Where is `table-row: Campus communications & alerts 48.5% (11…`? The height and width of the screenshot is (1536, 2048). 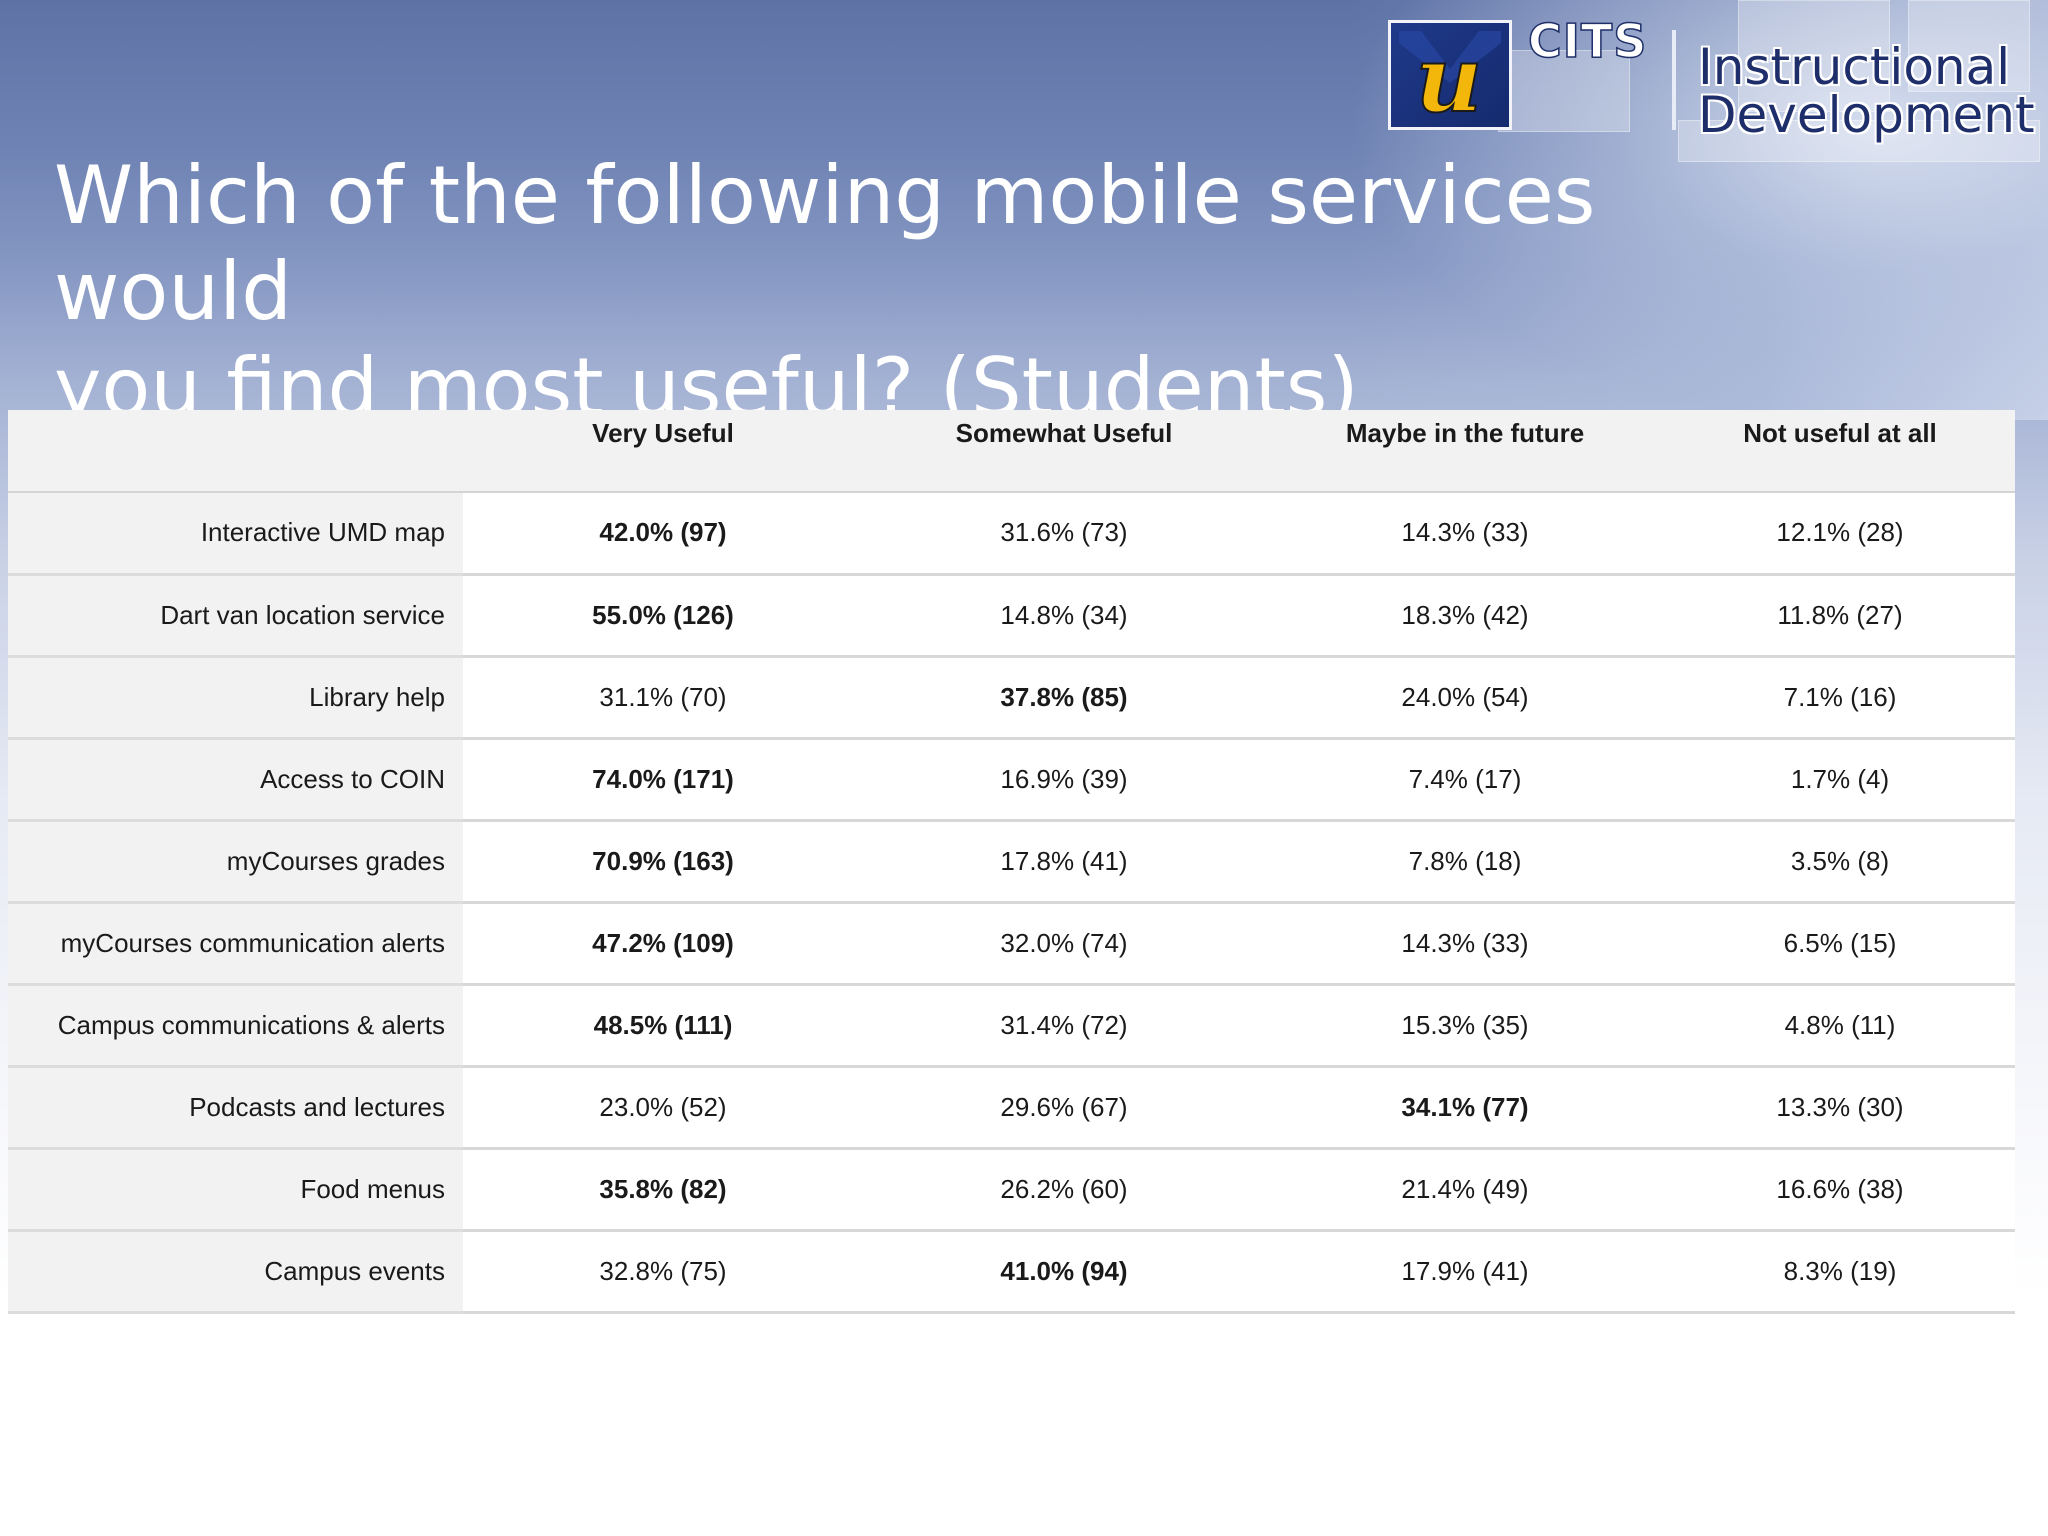 table-row: Campus communications & alerts 48.5% (11… is located at coordinates (1011, 1026).